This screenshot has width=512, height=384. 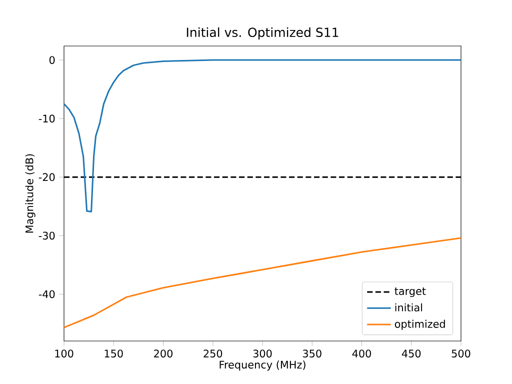 I want to click on x-tick-label: 200, so click(x=163, y=354).